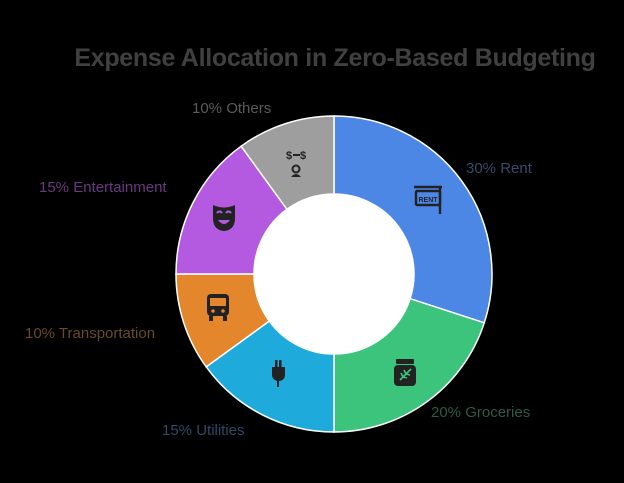 The image size is (624, 483). What do you see at coordinates (103, 187) in the screenshot?
I see `label-entertainment: 15% Entertainment` at bounding box center [103, 187].